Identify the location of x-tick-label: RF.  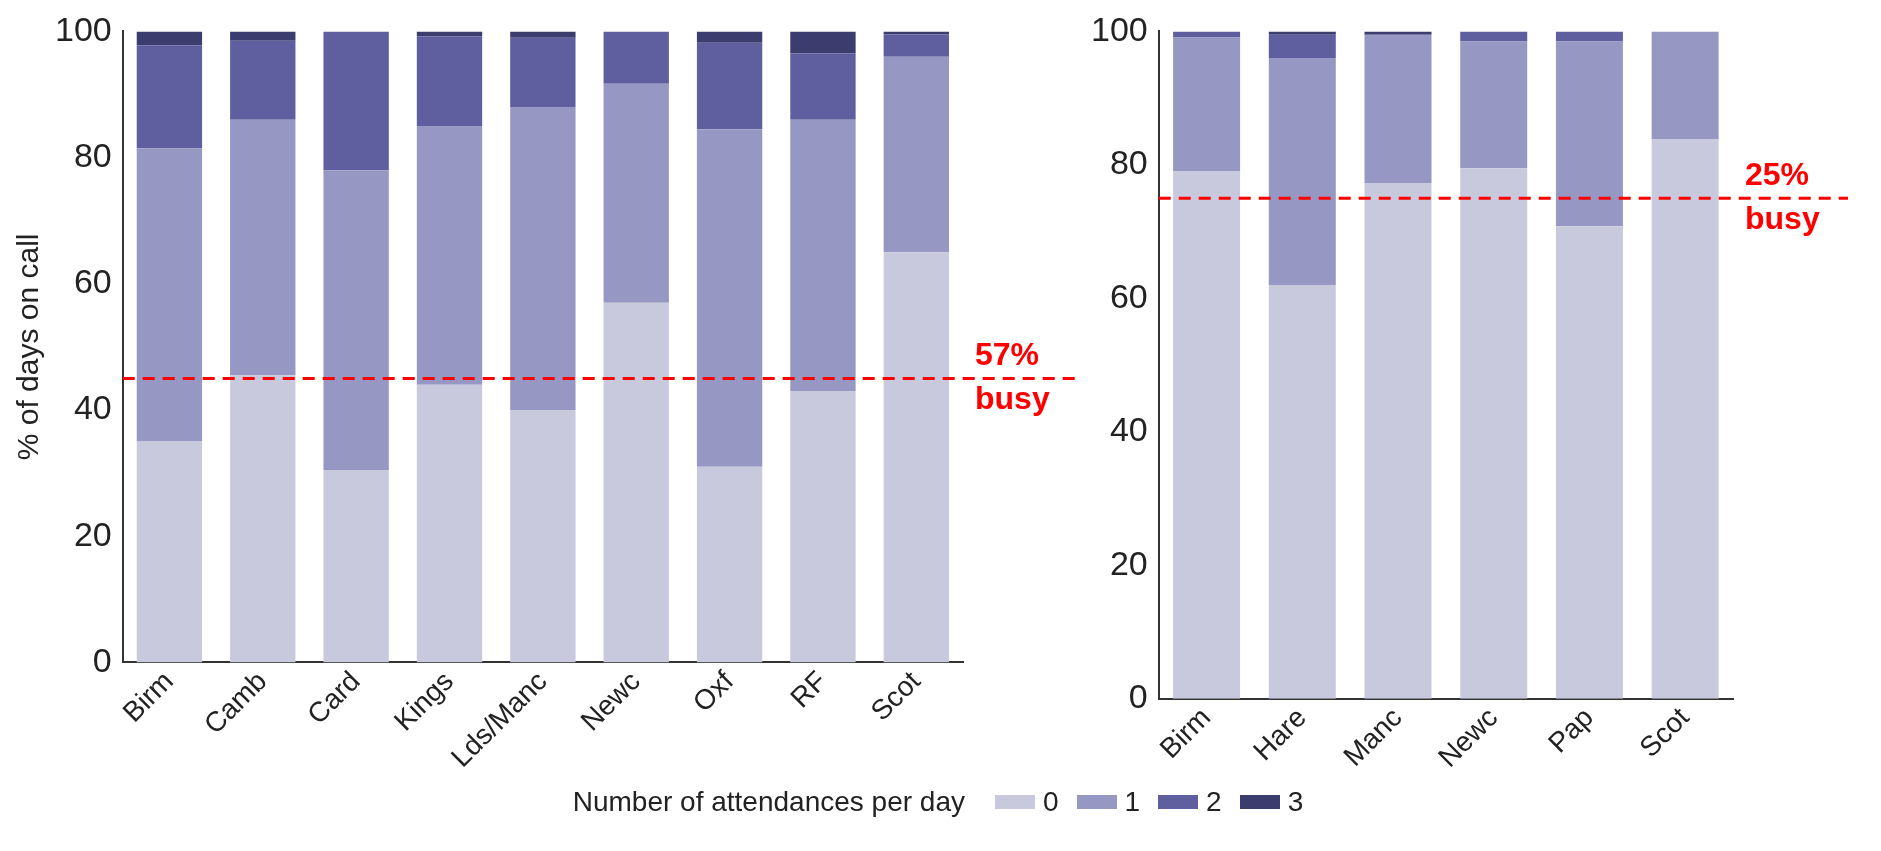
(808, 689).